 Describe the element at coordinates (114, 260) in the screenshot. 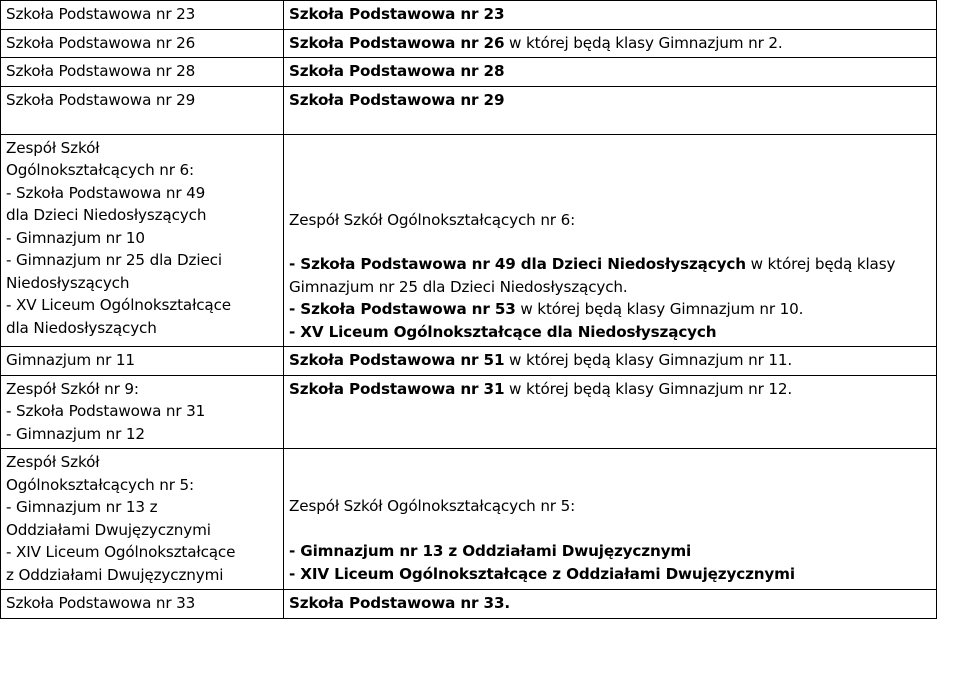

I see `text-line: - Gimnazjum nr 25 dla Dzieci` at that location.